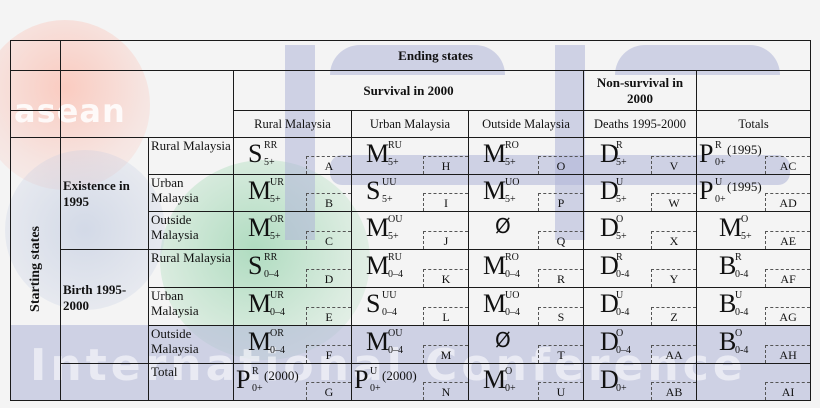 The image size is (820, 408). What do you see at coordinates (445, 354) in the screenshot?
I see `cell-code-box: M` at bounding box center [445, 354].